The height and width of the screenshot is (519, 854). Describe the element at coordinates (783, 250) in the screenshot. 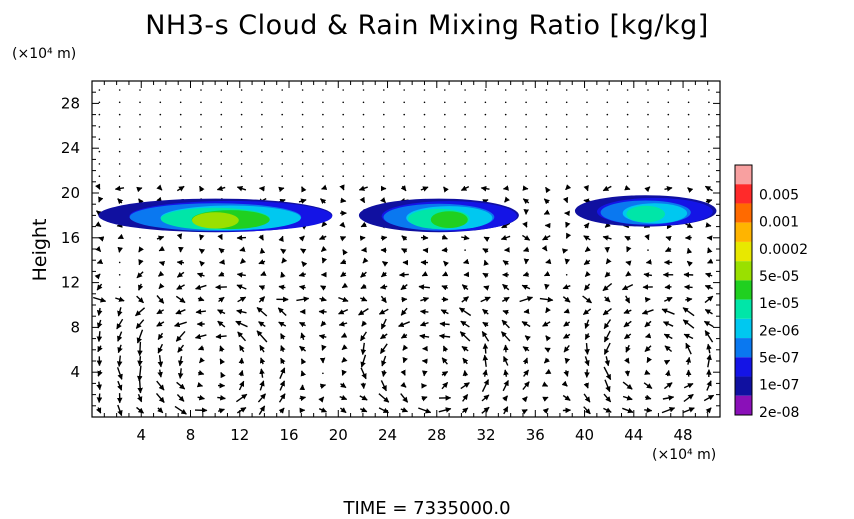

I see `legend-label: 0.0002` at that location.